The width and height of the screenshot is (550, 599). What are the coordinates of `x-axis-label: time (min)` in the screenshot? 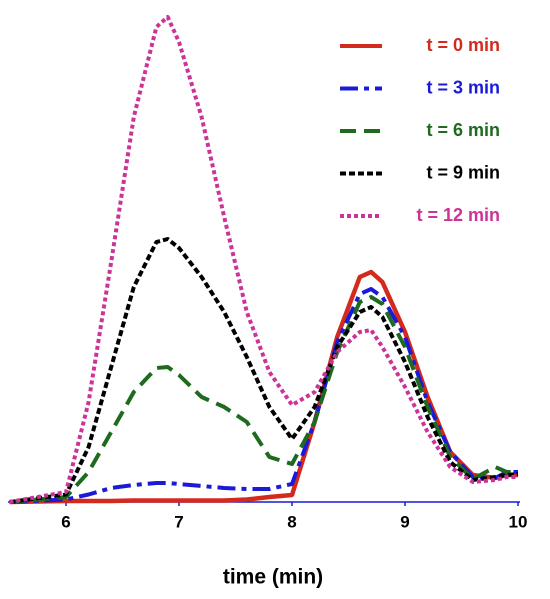 It's located at (273, 577).